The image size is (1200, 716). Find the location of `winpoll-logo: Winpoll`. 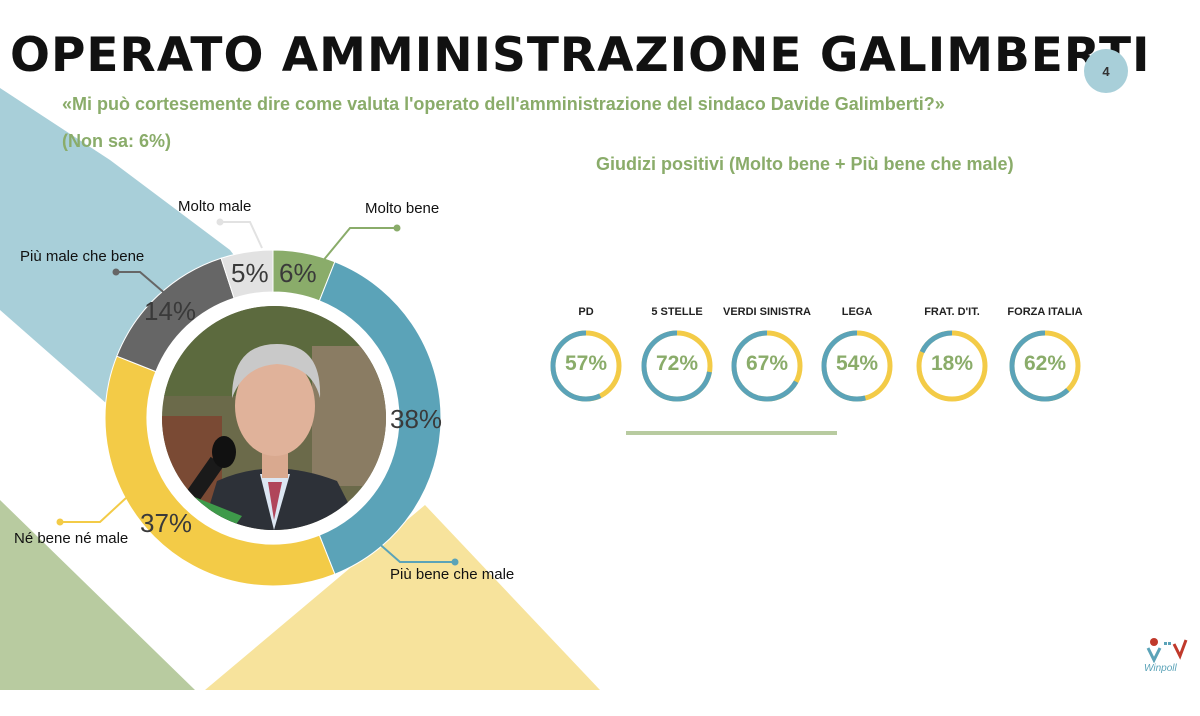

winpoll-logo: Winpoll is located at coordinates (1168, 654).